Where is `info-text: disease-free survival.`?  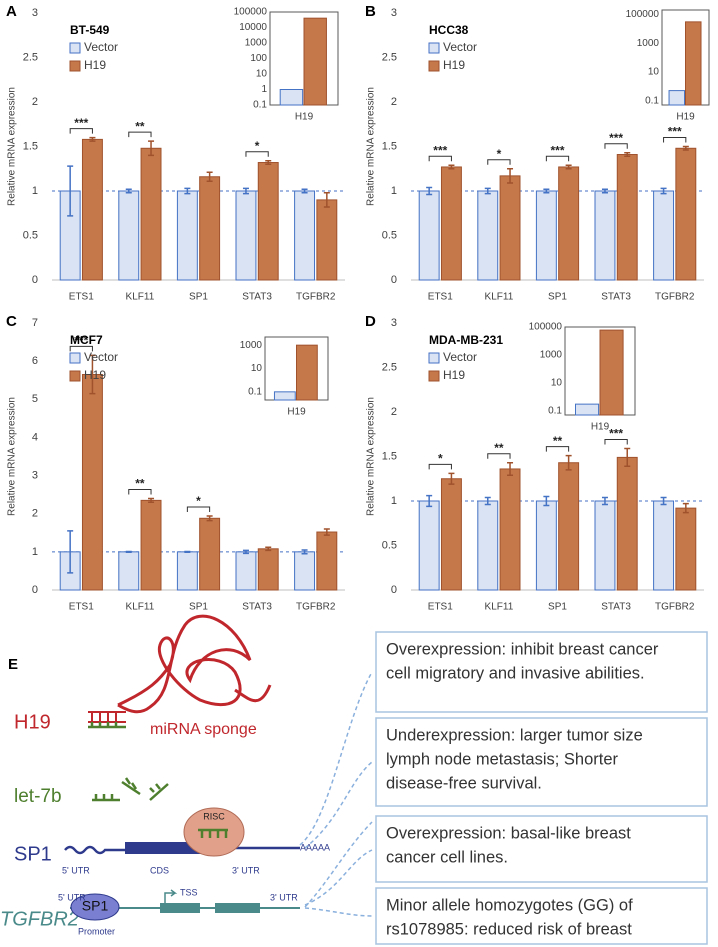 info-text: disease-free survival. is located at coordinates (464, 783).